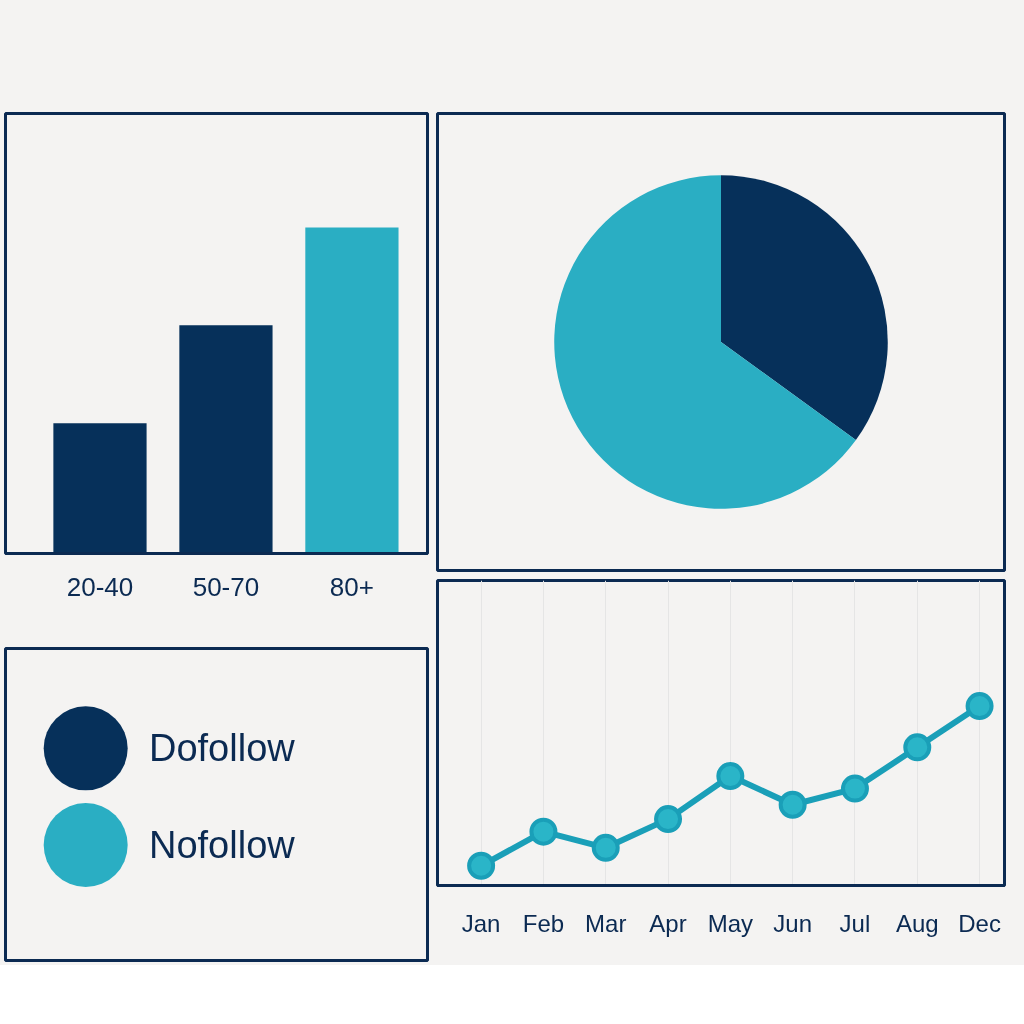 The height and width of the screenshot is (1024, 1024). Describe the element at coordinates (543, 923) in the screenshot. I see `x-tick-label: Feb` at that location.